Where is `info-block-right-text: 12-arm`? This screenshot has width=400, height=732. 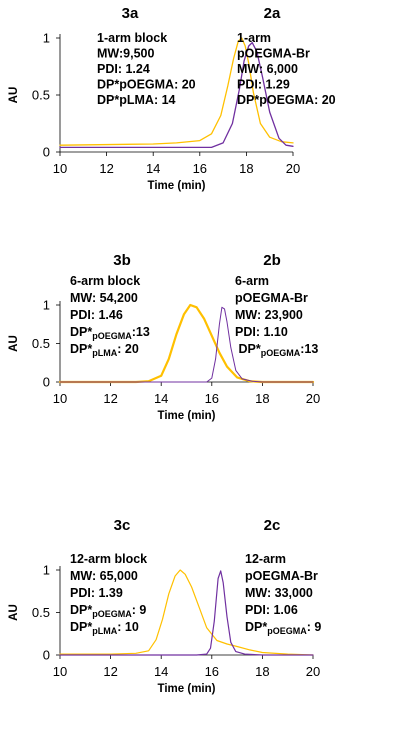
info-block-right-text: 12-arm is located at coordinates (265, 559).